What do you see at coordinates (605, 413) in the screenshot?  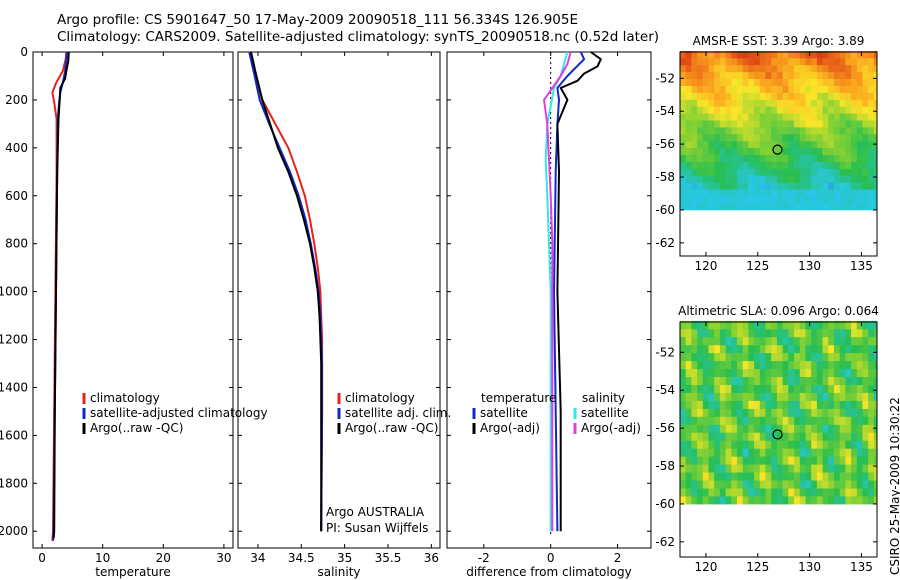 I see `difference-salinity-legend-label: satellite` at bounding box center [605, 413].